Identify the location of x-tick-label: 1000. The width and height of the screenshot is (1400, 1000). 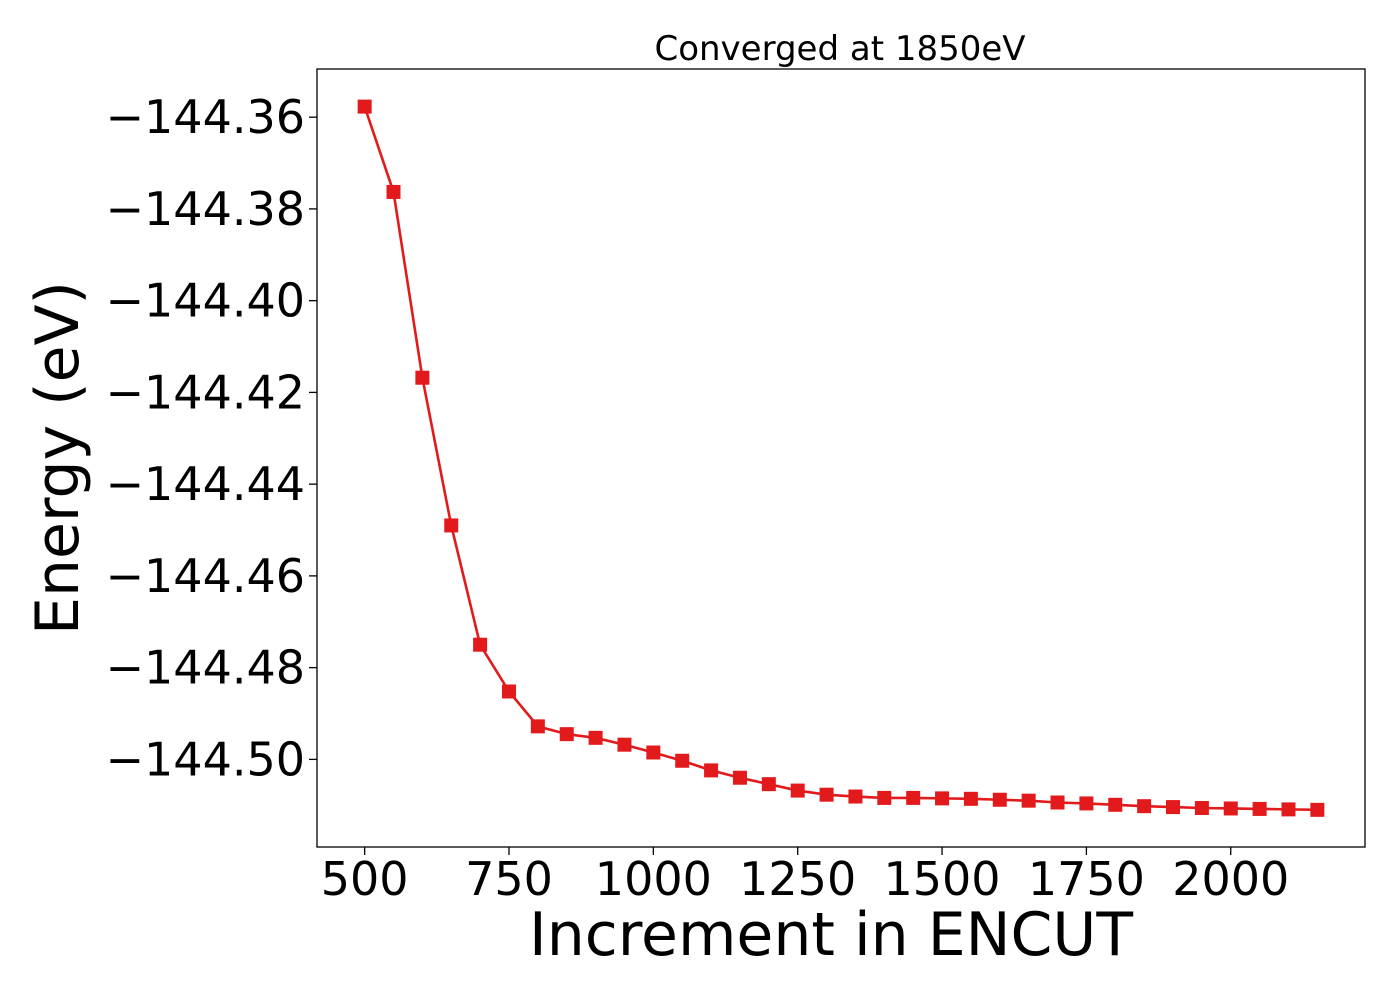
(653, 879).